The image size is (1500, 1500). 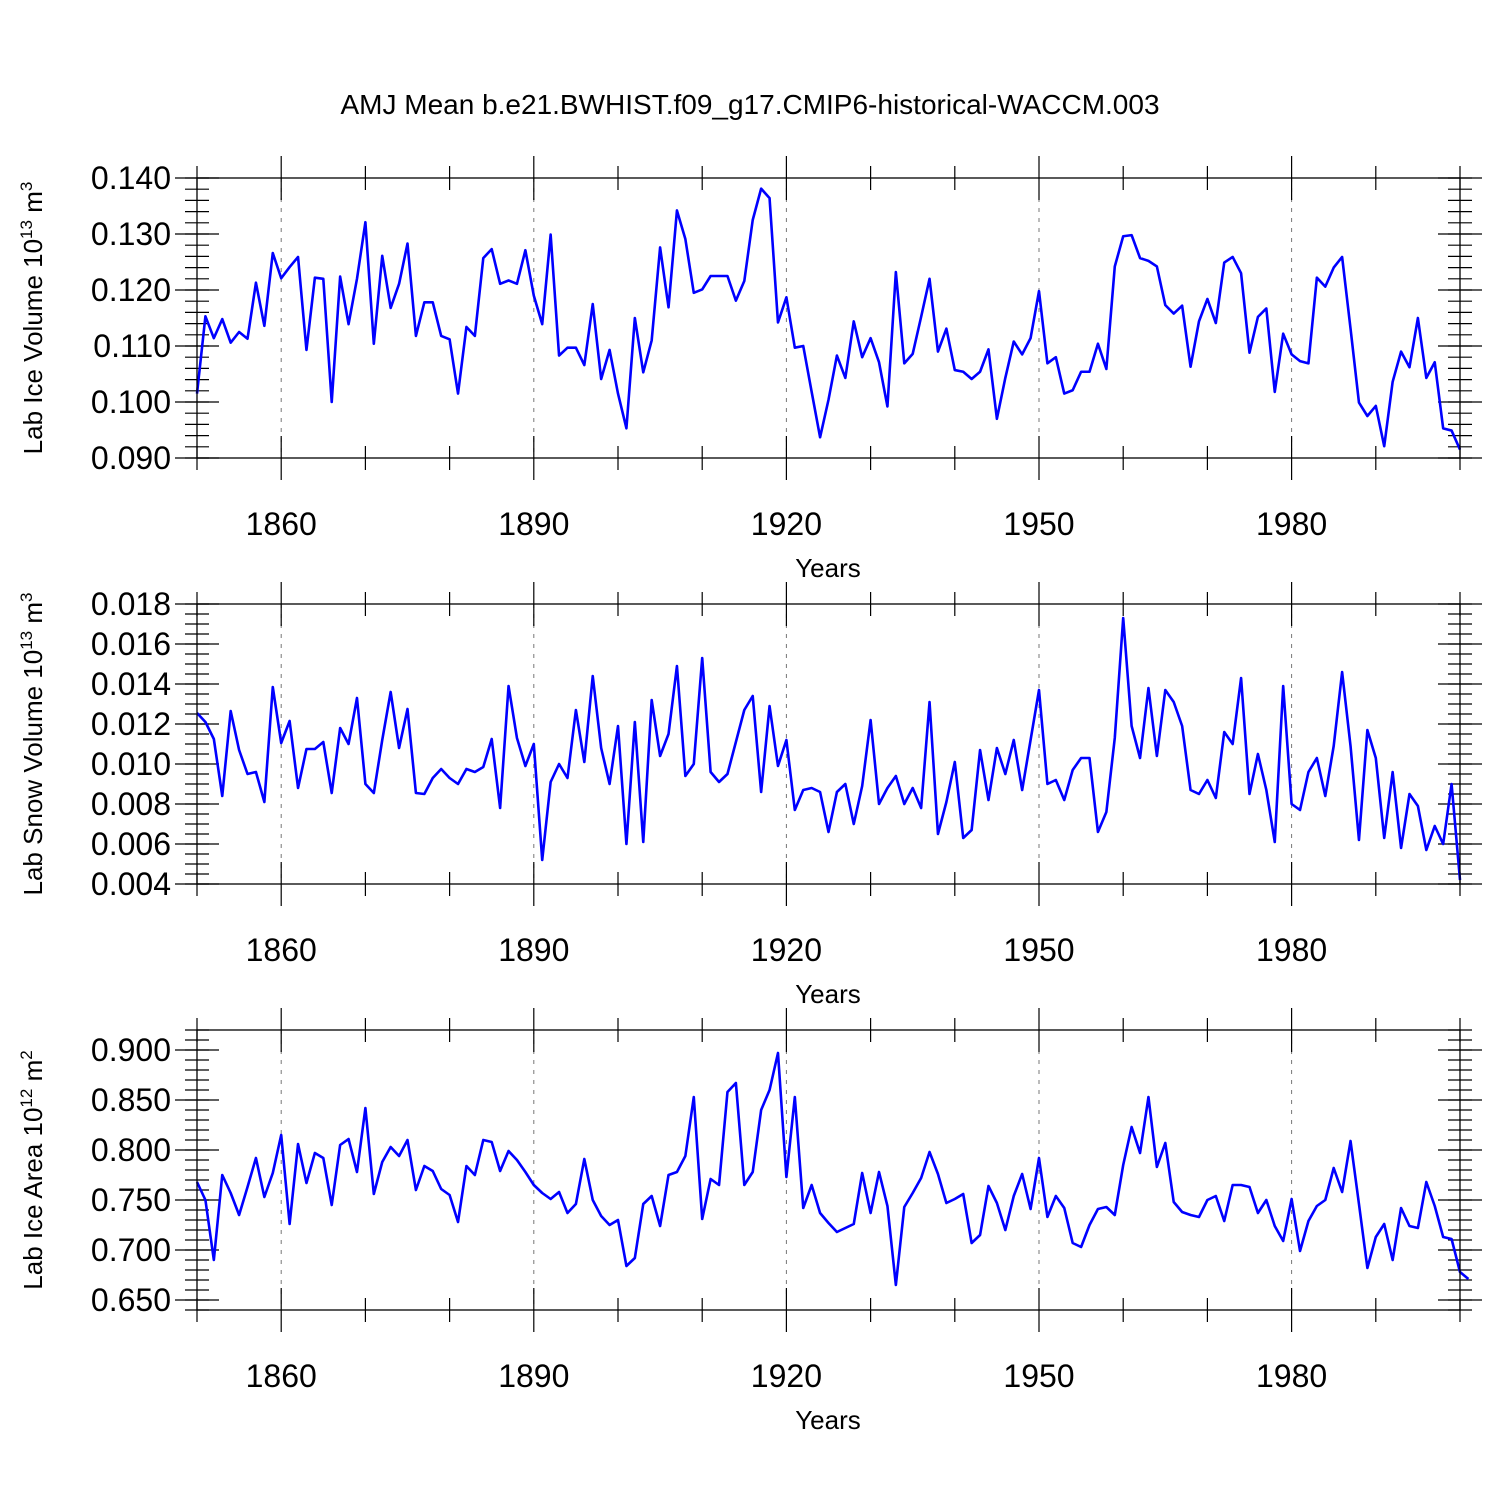 What do you see at coordinates (131, 684) in the screenshot?
I see `y-tick-label: 0.014` at bounding box center [131, 684].